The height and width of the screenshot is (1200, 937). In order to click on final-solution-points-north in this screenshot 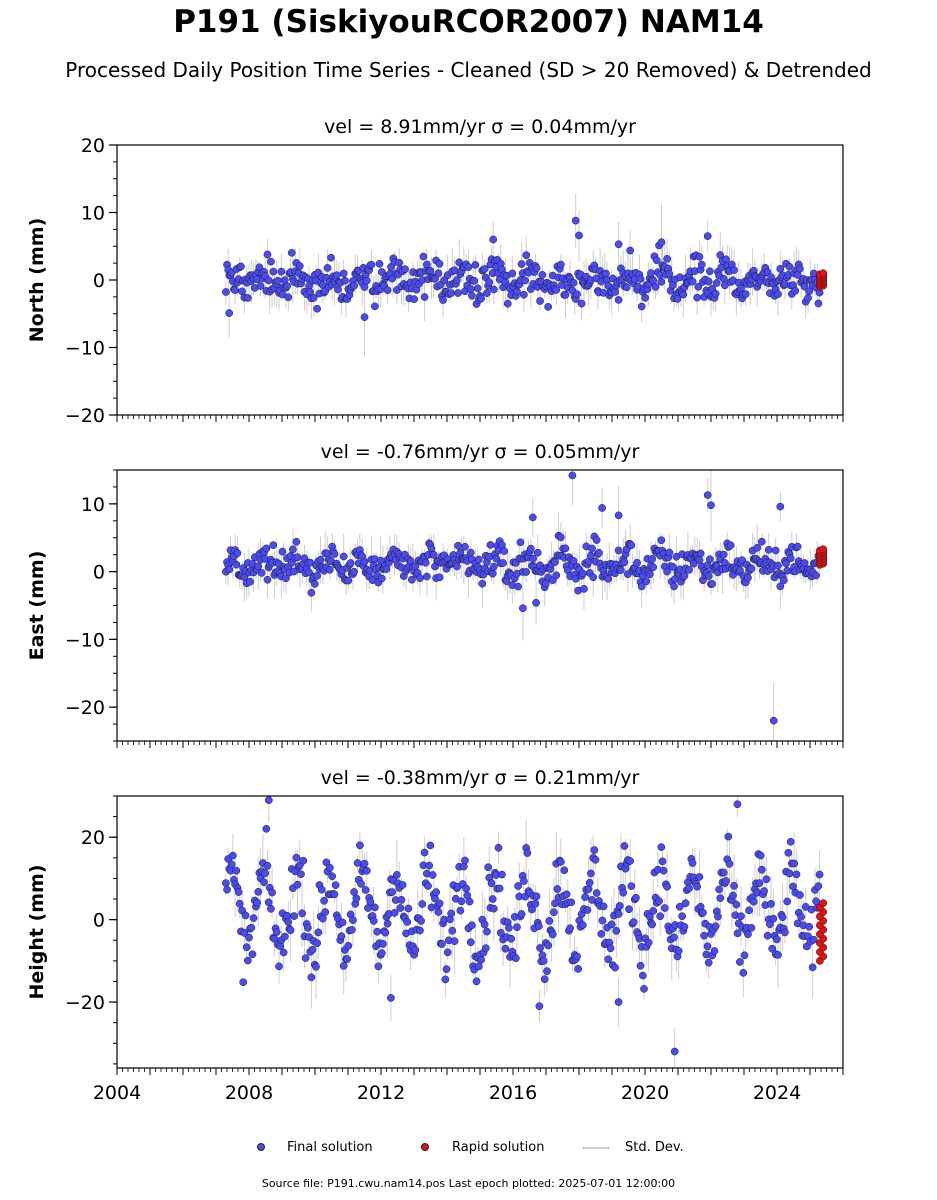, I will do `click(523, 268)`.